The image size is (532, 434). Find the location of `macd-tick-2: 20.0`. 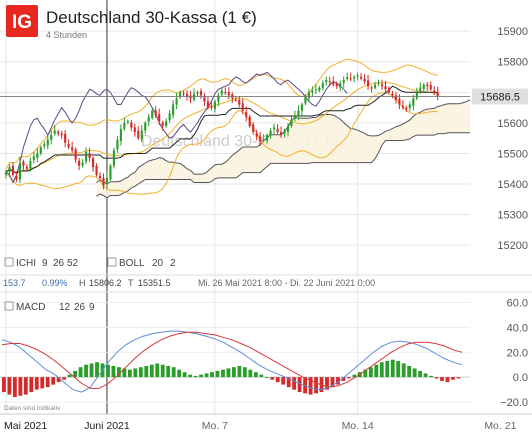

macd-tick-2: 20.0 is located at coordinates (517, 353).